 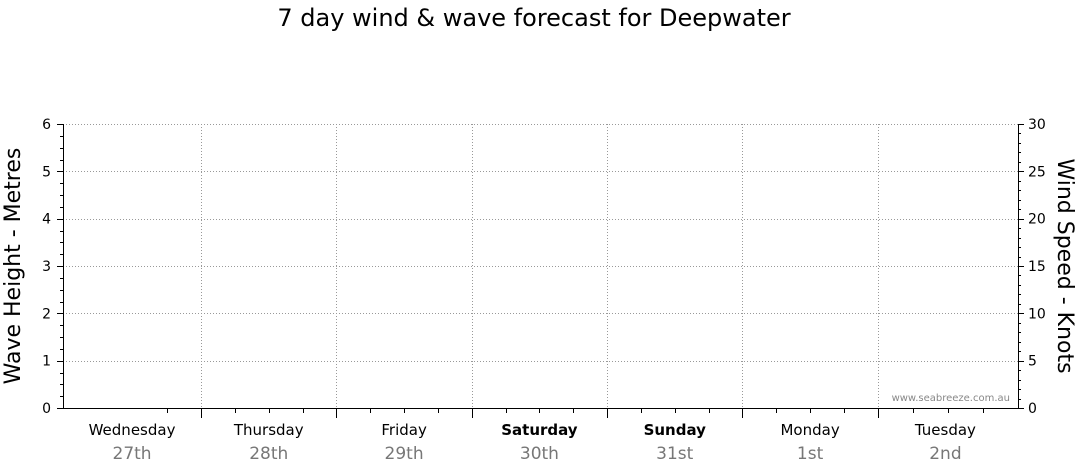 What do you see at coordinates (46, 125) in the screenshot?
I see `y-tick-label-left: 6` at bounding box center [46, 125].